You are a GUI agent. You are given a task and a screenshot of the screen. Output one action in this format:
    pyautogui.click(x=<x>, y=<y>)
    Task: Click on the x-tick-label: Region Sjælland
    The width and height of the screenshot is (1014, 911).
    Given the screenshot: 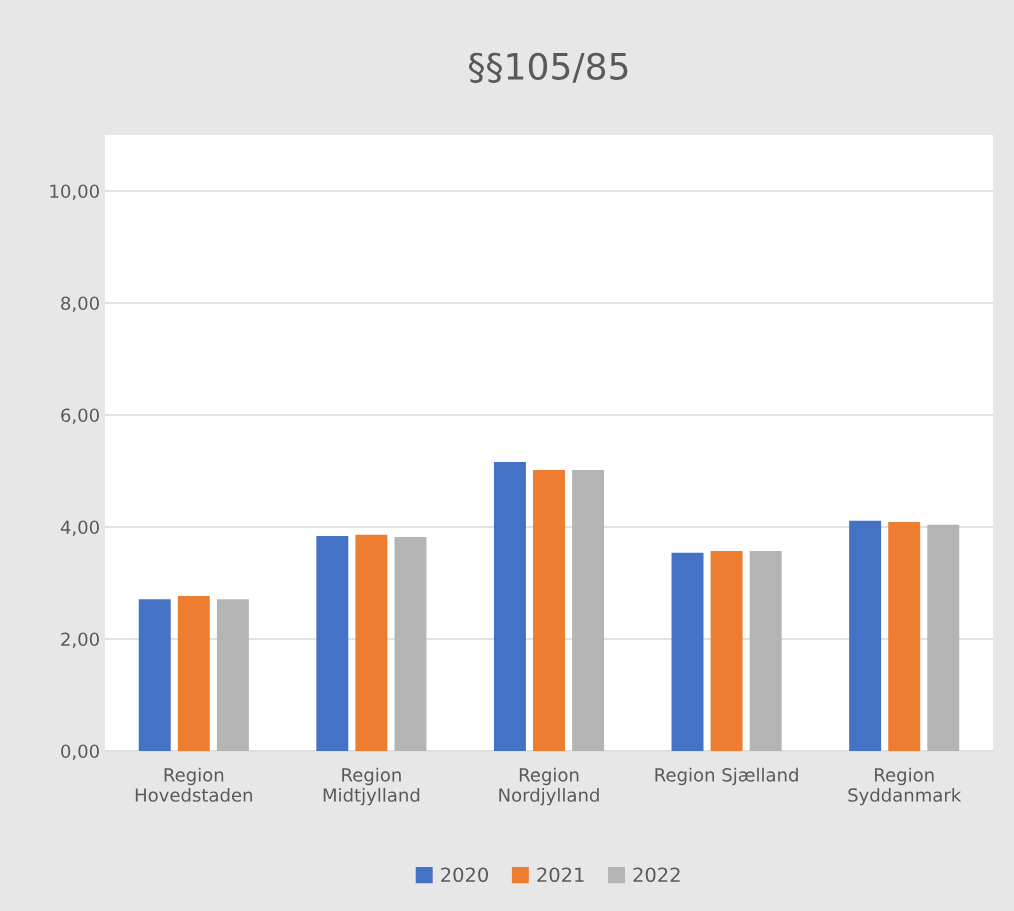 What is the action you would take?
    pyautogui.click(x=726, y=776)
    